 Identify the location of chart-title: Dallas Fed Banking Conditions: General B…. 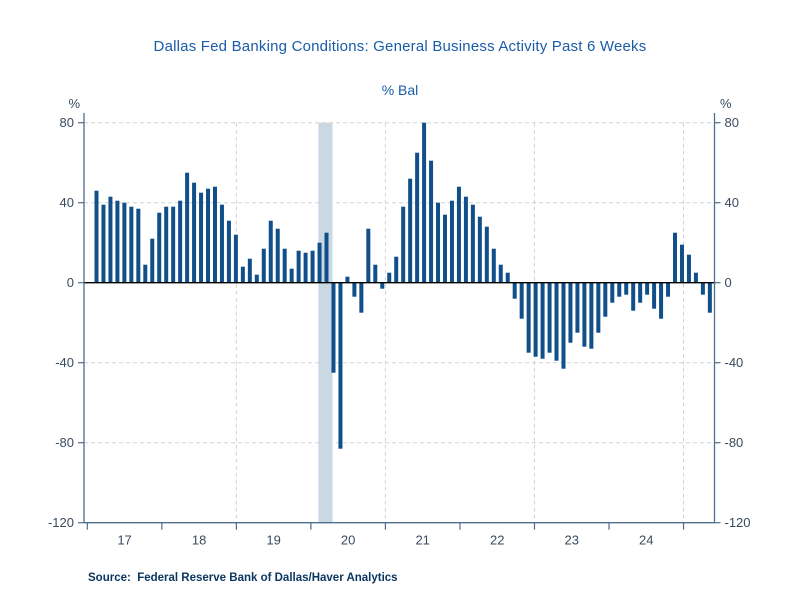
(400, 46).